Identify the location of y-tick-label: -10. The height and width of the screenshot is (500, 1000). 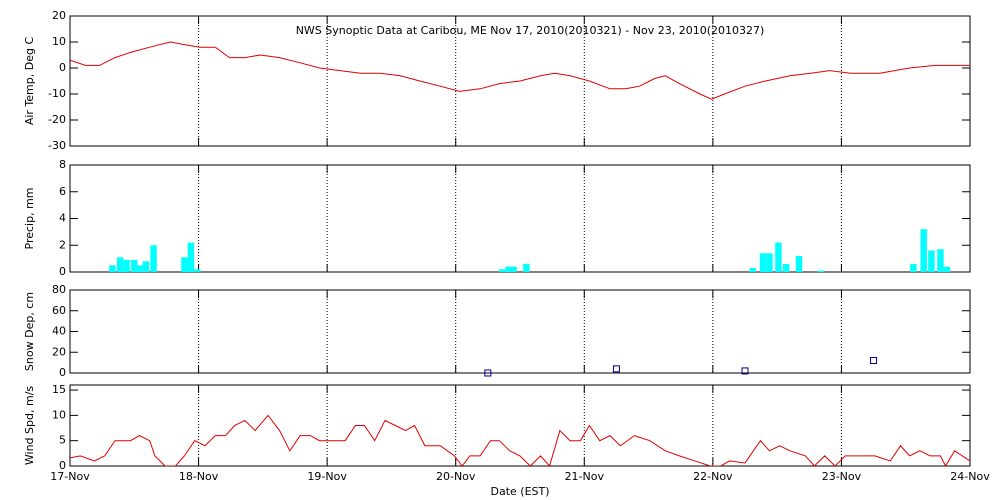
(57, 93).